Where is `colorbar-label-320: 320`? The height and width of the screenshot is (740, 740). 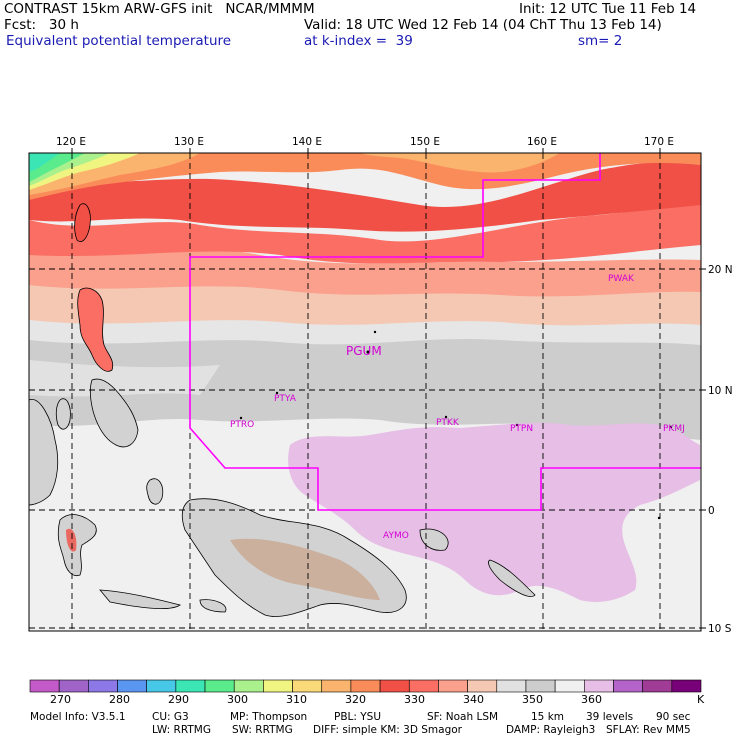 colorbar-label-320: 320 is located at coordinates (355, 699).